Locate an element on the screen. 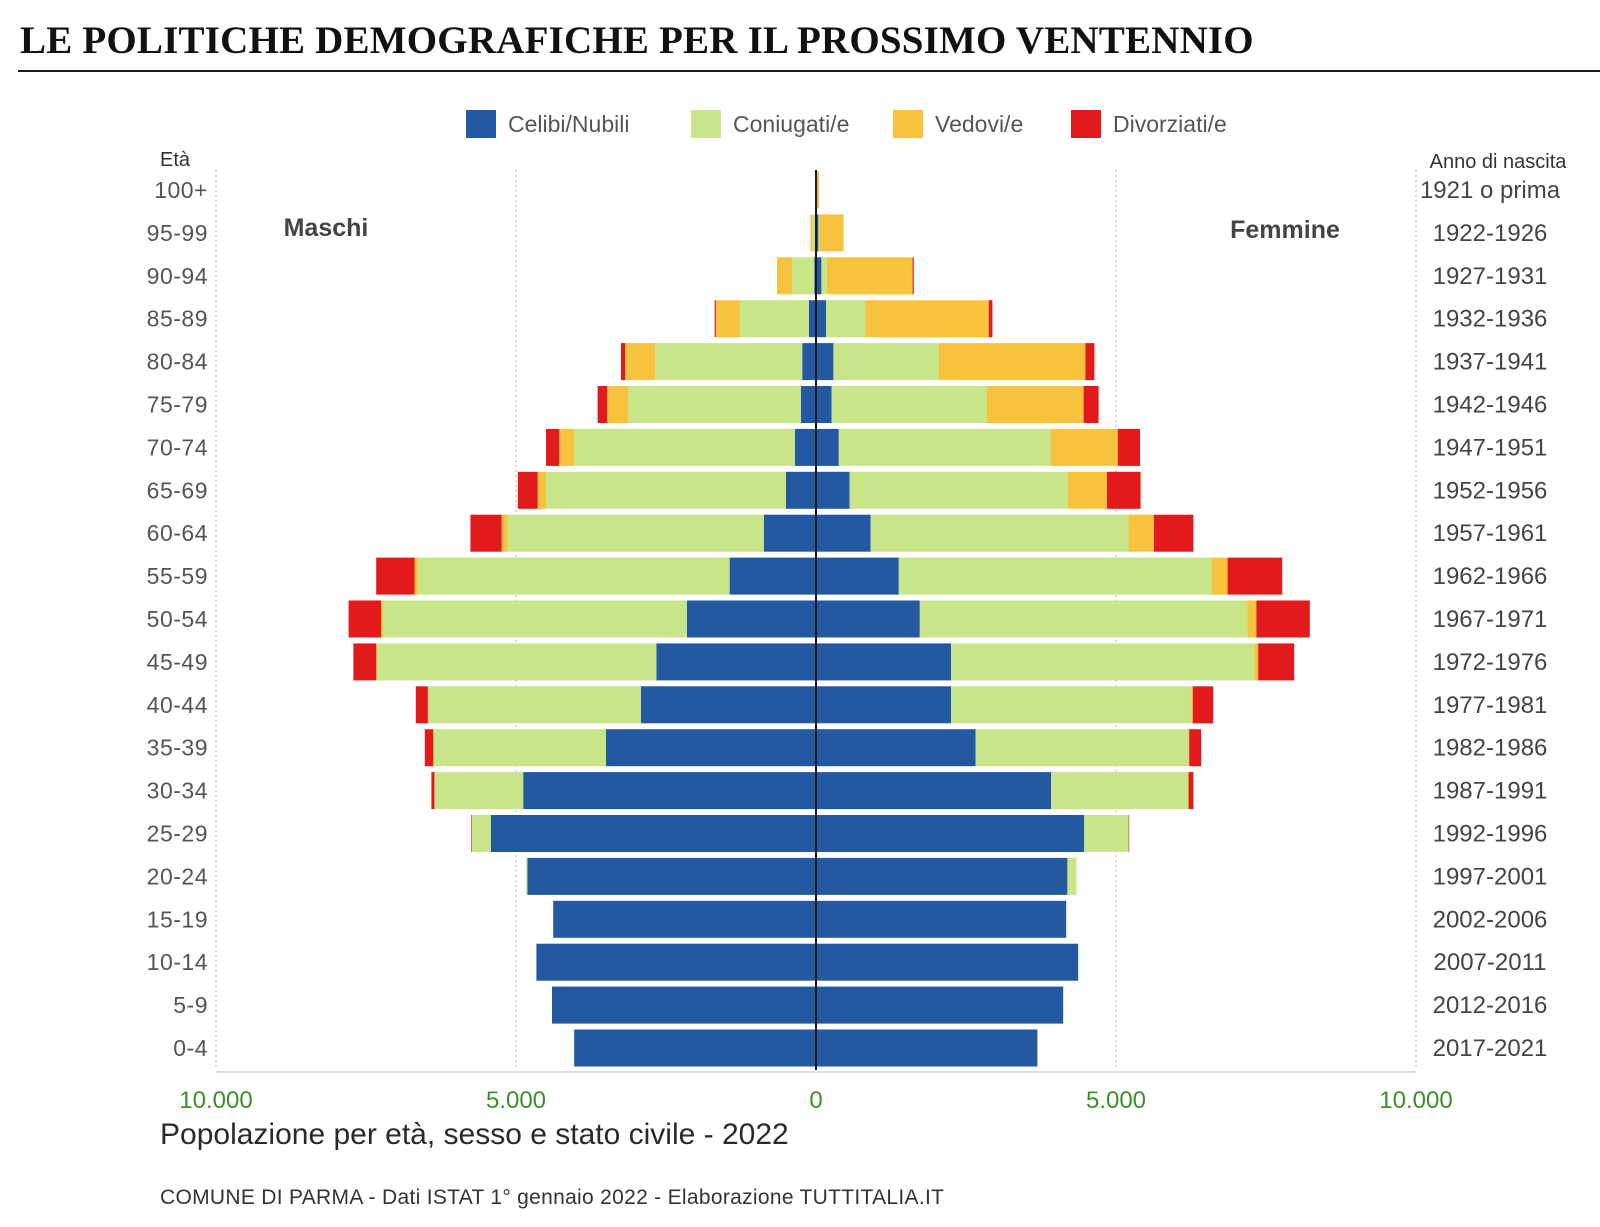 This screenshot has height=1227, width=1600. bar-female-40-44-vedovie is located at coordinates (1192, 705).